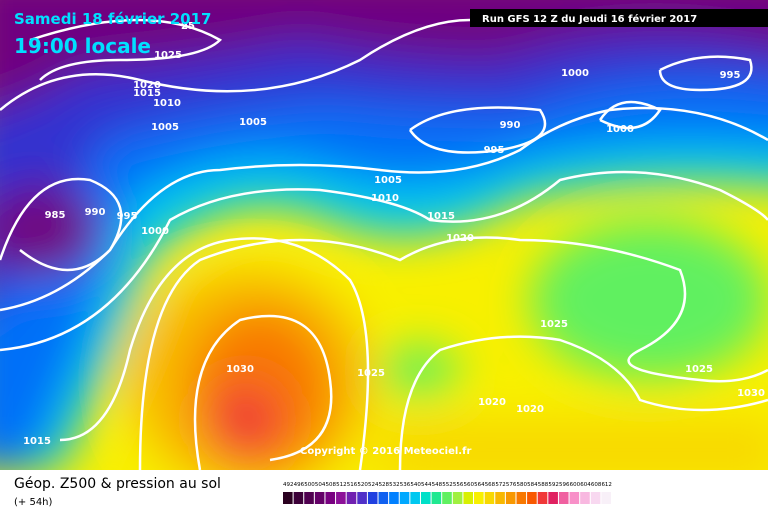 This screenshot has width=768, height=512. I want to click on legend-level: 540, so click(415, 485).